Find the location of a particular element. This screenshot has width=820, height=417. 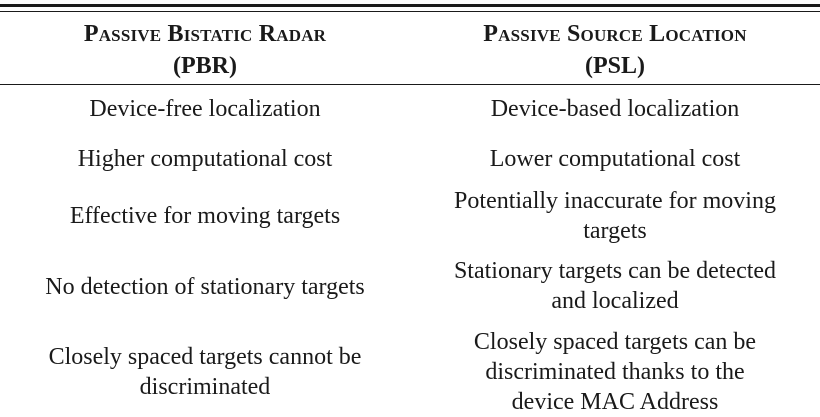

row4-pbr-cell: No detection of stationary targets is located at coordinates (205, 287).